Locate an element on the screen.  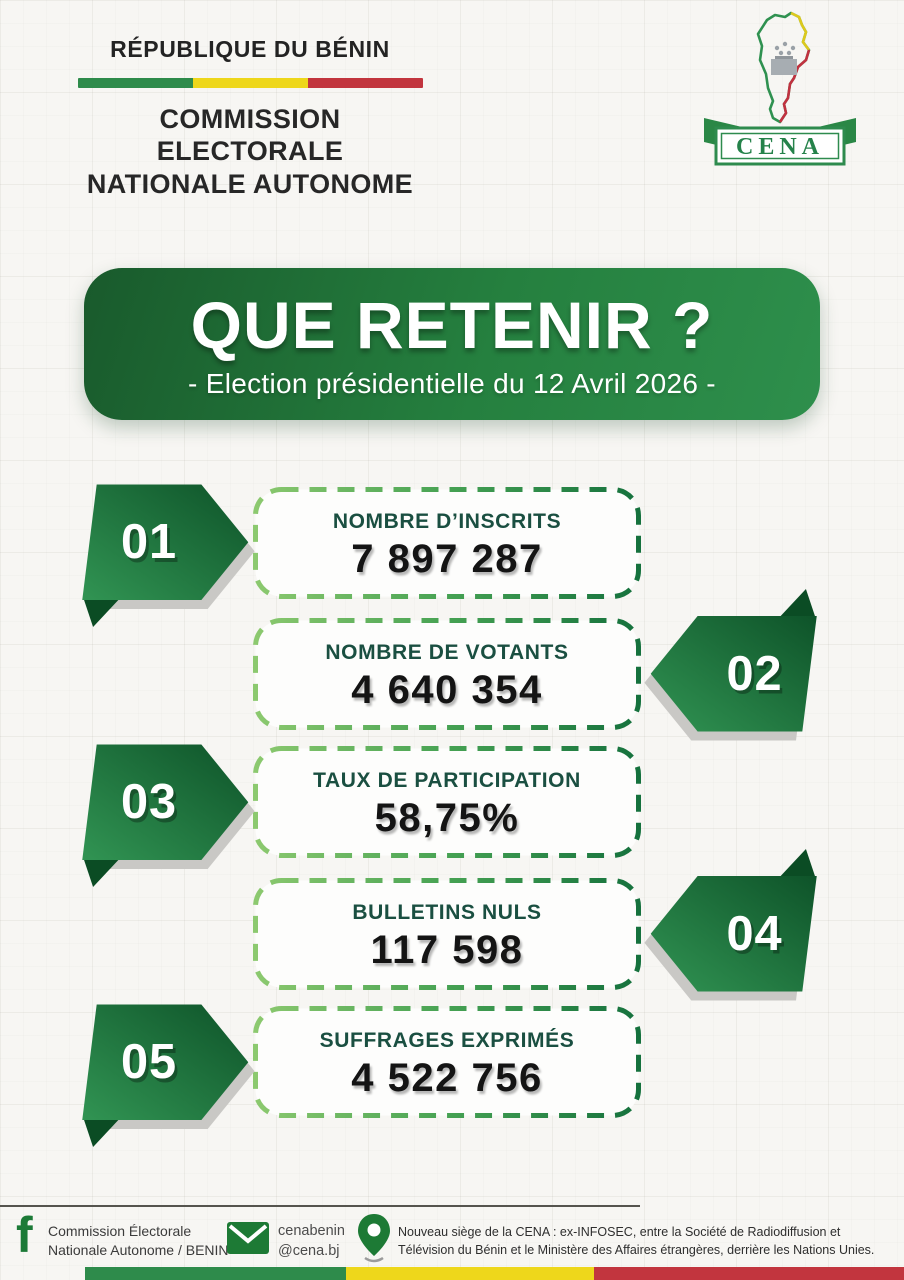
country-title: RÉPUBLIQUE DU BÉNIN is located at coordinates (250, 49).